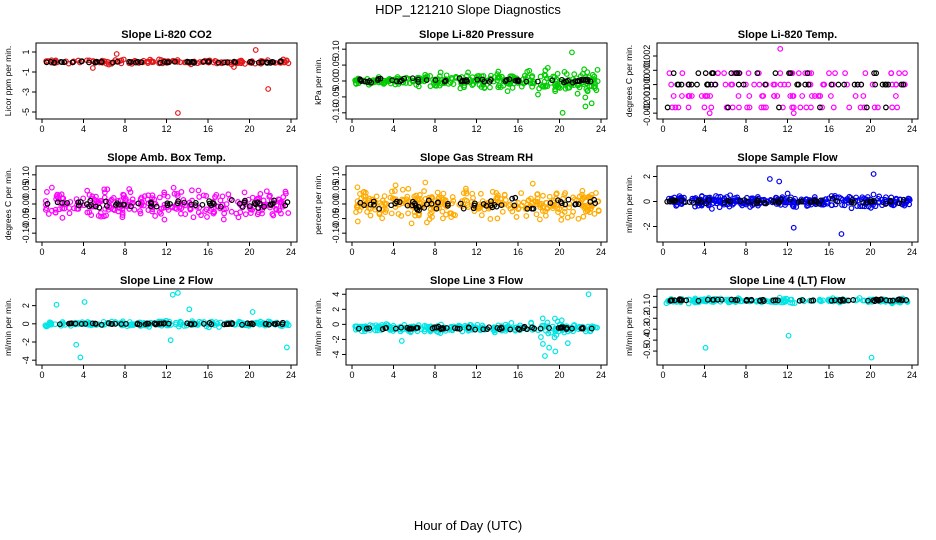 Image resolution: width=936 pixels, height=540 pixels. I want to click on y-axis-label: Licor ppm per min., so click(8, 81).